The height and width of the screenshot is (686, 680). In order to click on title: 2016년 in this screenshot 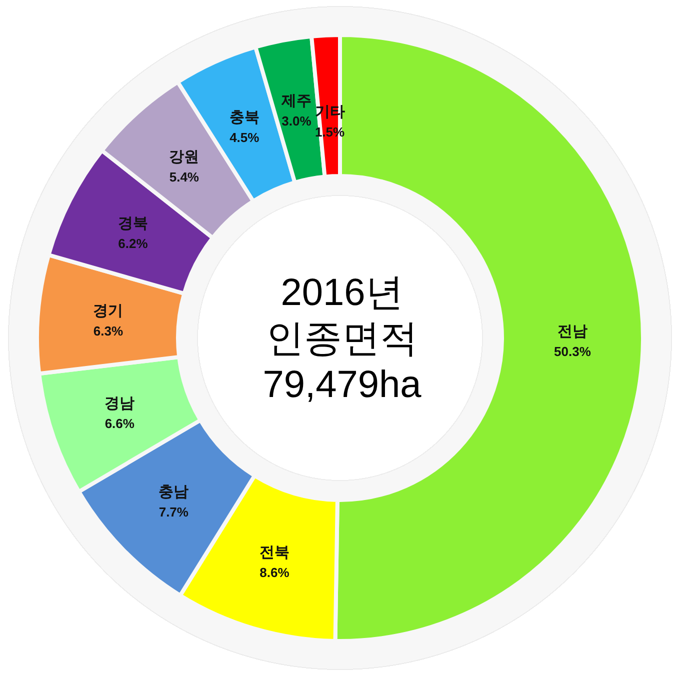, I will do `click(342, 293)`.